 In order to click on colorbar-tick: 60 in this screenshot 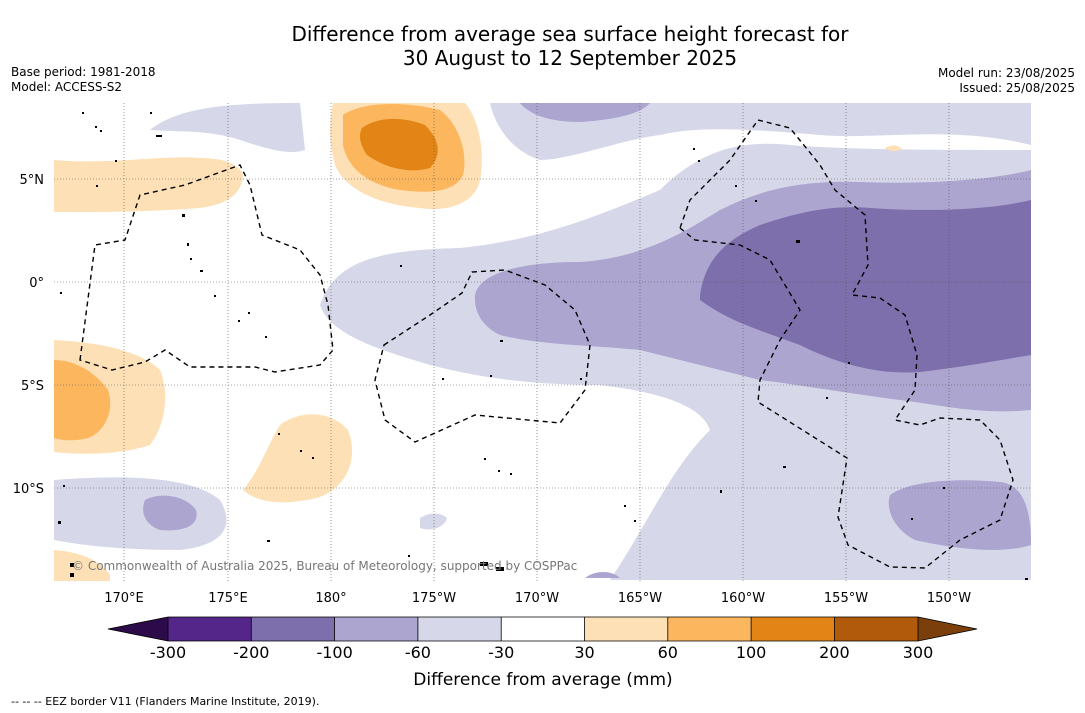, I will do `click(668, 652)`.